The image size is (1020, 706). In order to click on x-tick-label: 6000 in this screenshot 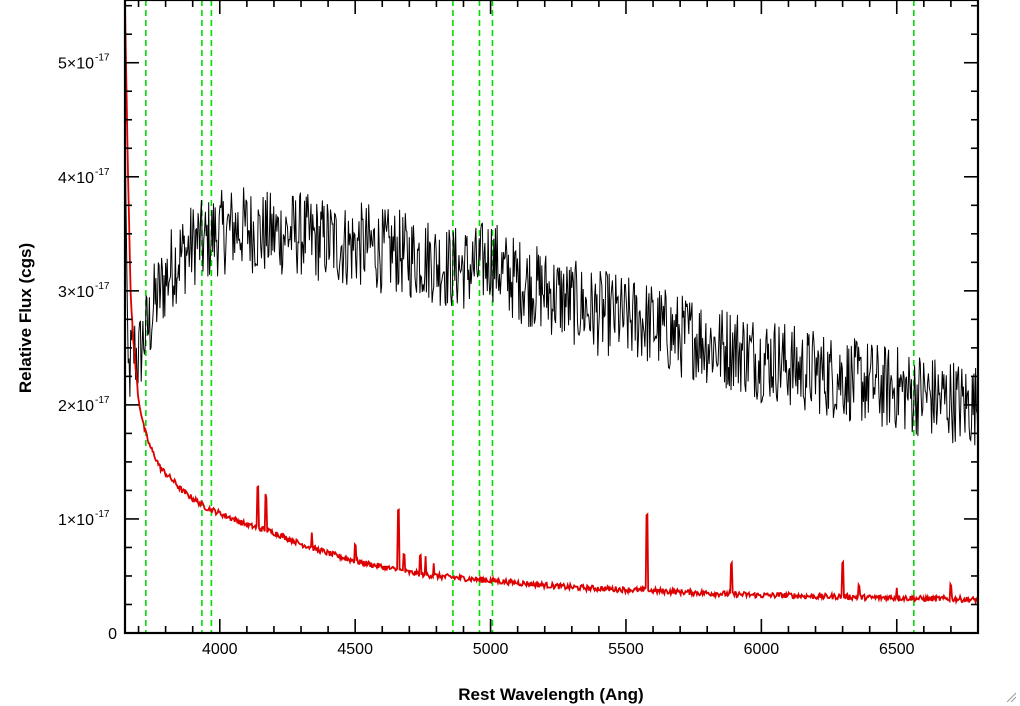, I will do `click(762, 649)`.